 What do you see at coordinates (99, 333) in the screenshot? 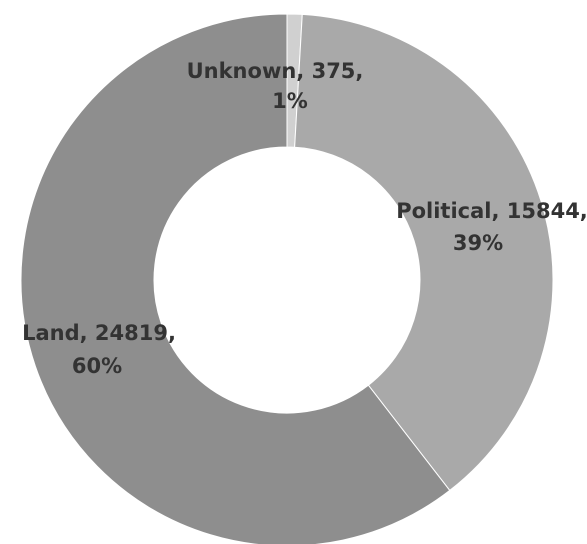
I see `label-land-line1: Land, 24819,` at bounding box center [99, 333].